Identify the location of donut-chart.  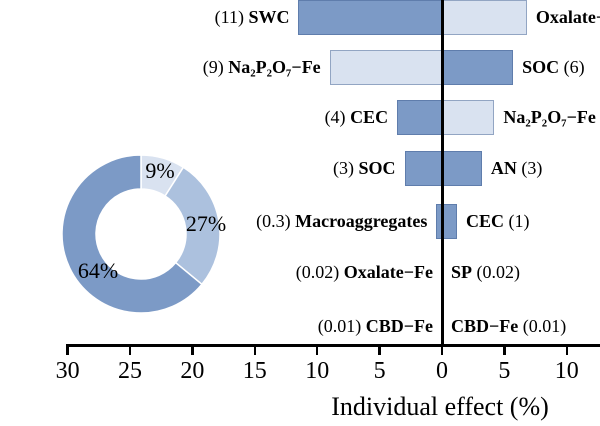
(141, 234).